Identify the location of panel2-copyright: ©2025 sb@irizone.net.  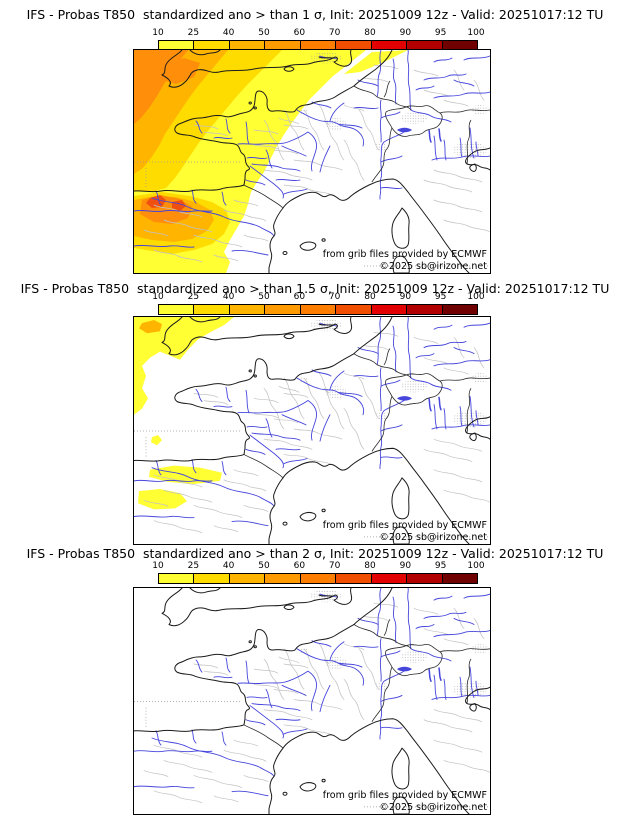
(433, 537).